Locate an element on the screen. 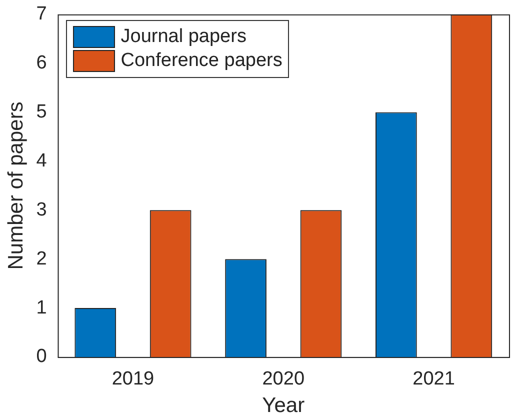 The height and width of the screenshot is (419, 513). y-tick-label: 5 is located at coordinates (41, 112).